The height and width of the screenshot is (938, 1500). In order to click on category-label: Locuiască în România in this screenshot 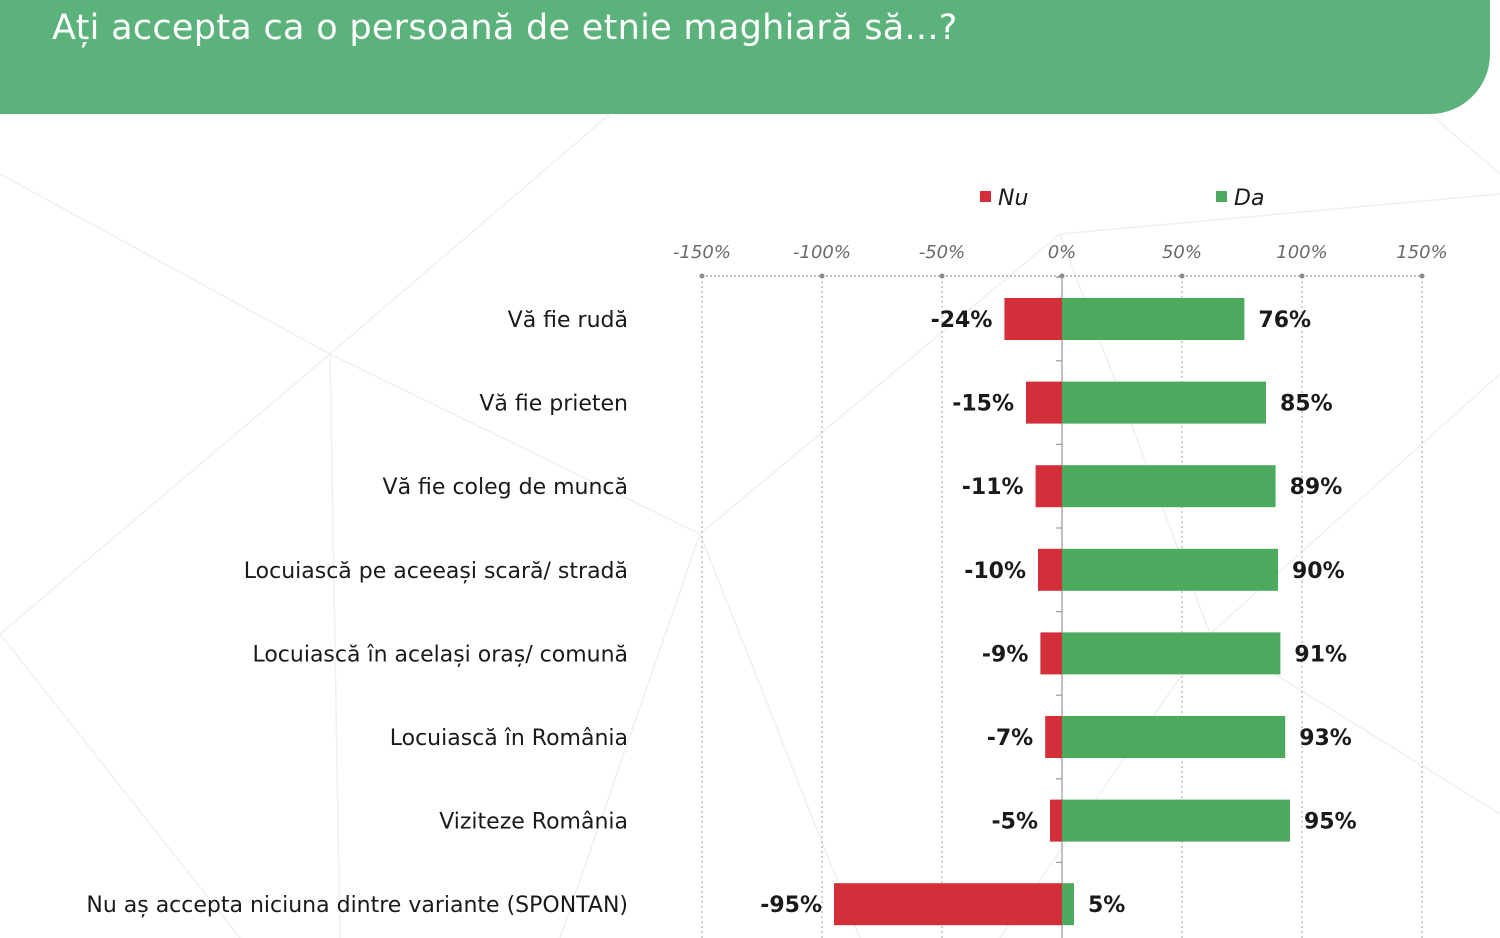, I will do `click(509, 738)`.